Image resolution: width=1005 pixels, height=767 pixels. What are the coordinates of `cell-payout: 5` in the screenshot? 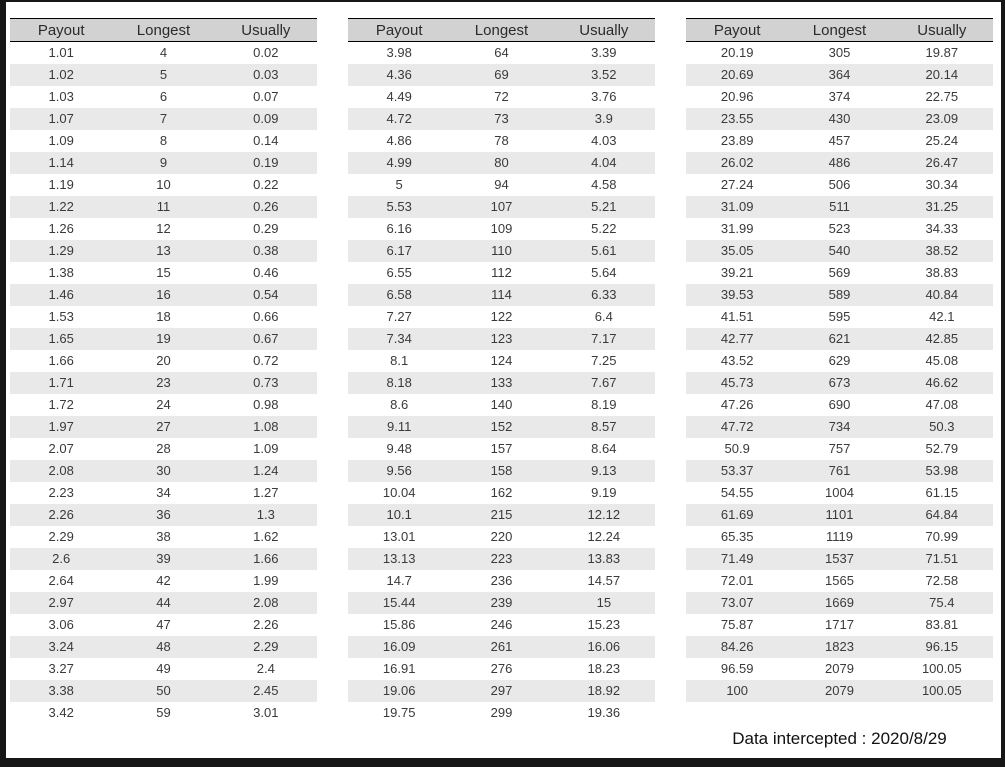 It's located at (399, 184).